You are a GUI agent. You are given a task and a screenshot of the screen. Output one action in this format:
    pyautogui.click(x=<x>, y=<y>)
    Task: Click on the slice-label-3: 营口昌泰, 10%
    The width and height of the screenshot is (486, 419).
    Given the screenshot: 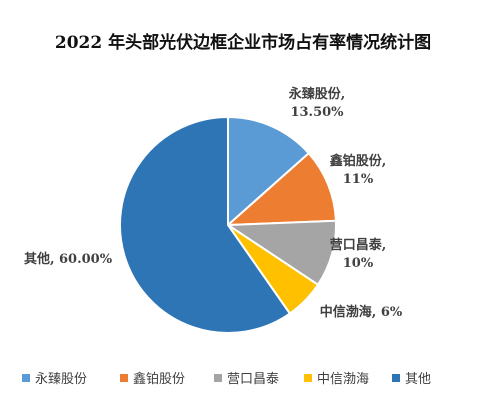 What is the action you would take?
    pyautogui.click(x=358, y=254)
    